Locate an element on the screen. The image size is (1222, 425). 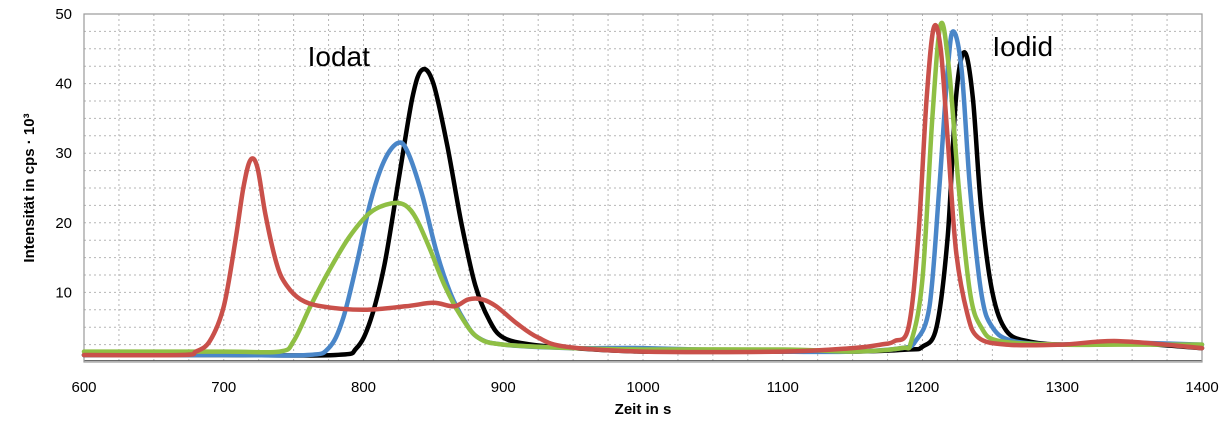
x-tick-label: 1400 is located at coordinates (1201, 387).